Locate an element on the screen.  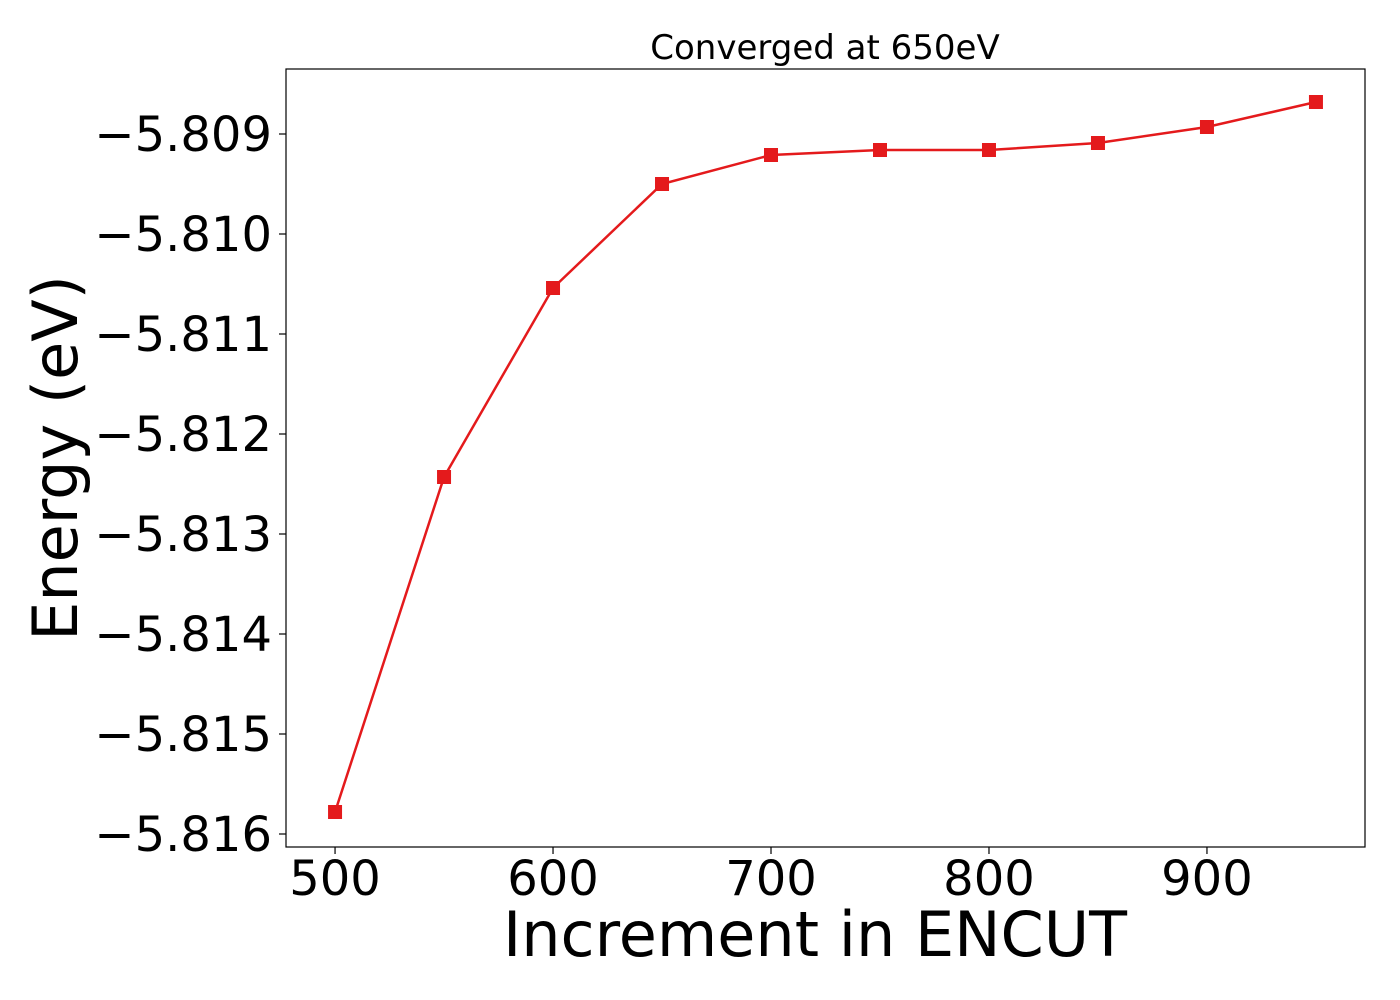
chart-title: Converged at 650eV is located at coordinates (824, 48).